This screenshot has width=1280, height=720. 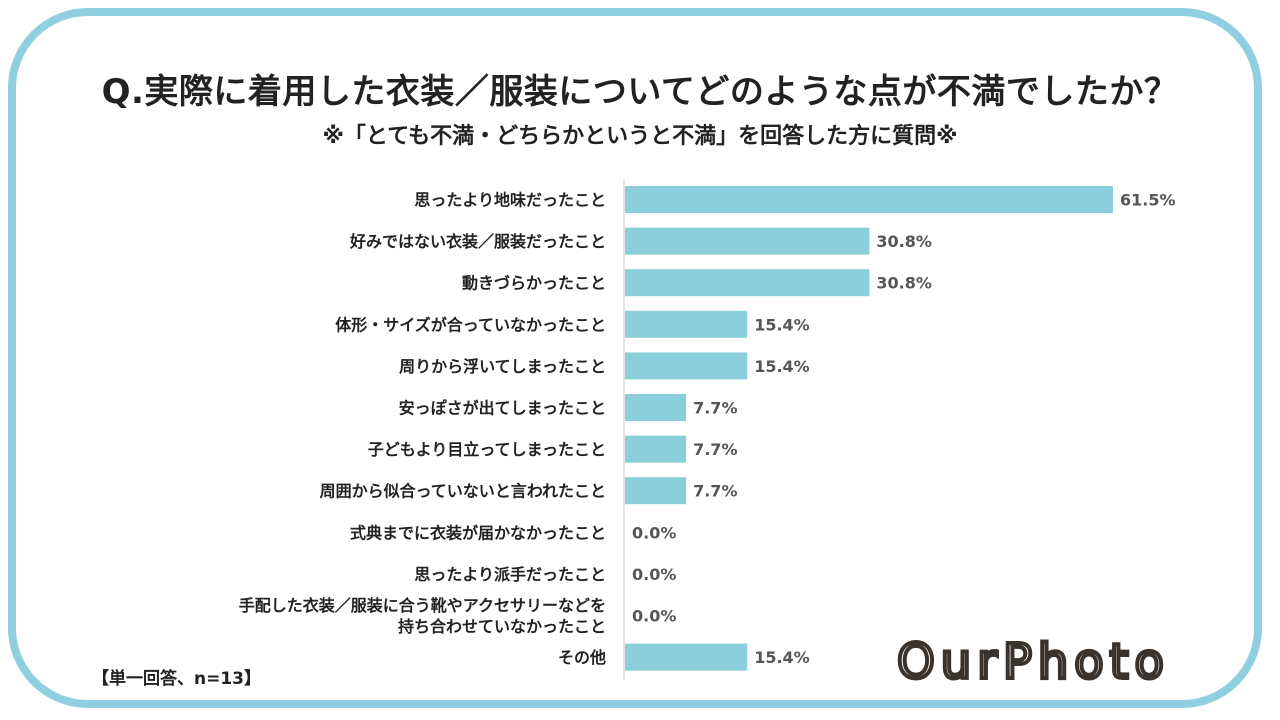 I want to click on category-label: 体形・サイズが合っていなかったこと, so click(x=470, y=324).